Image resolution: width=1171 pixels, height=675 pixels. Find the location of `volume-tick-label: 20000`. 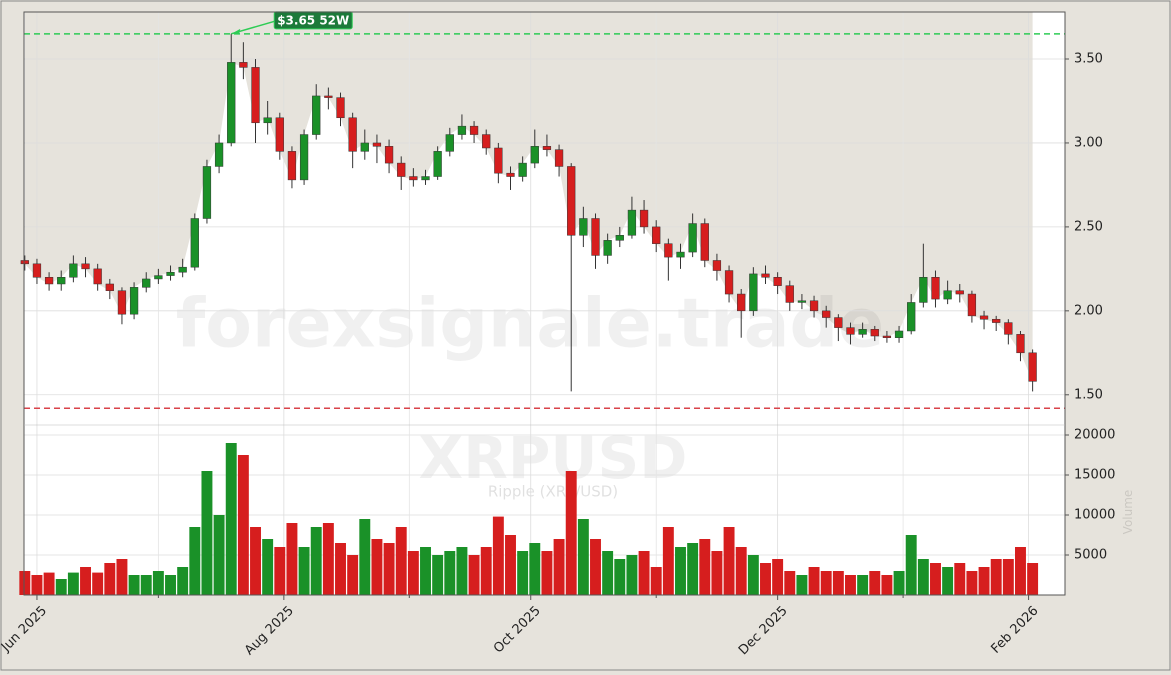

volume-tick-label: 20000 is located at coordinates (1094, 435).